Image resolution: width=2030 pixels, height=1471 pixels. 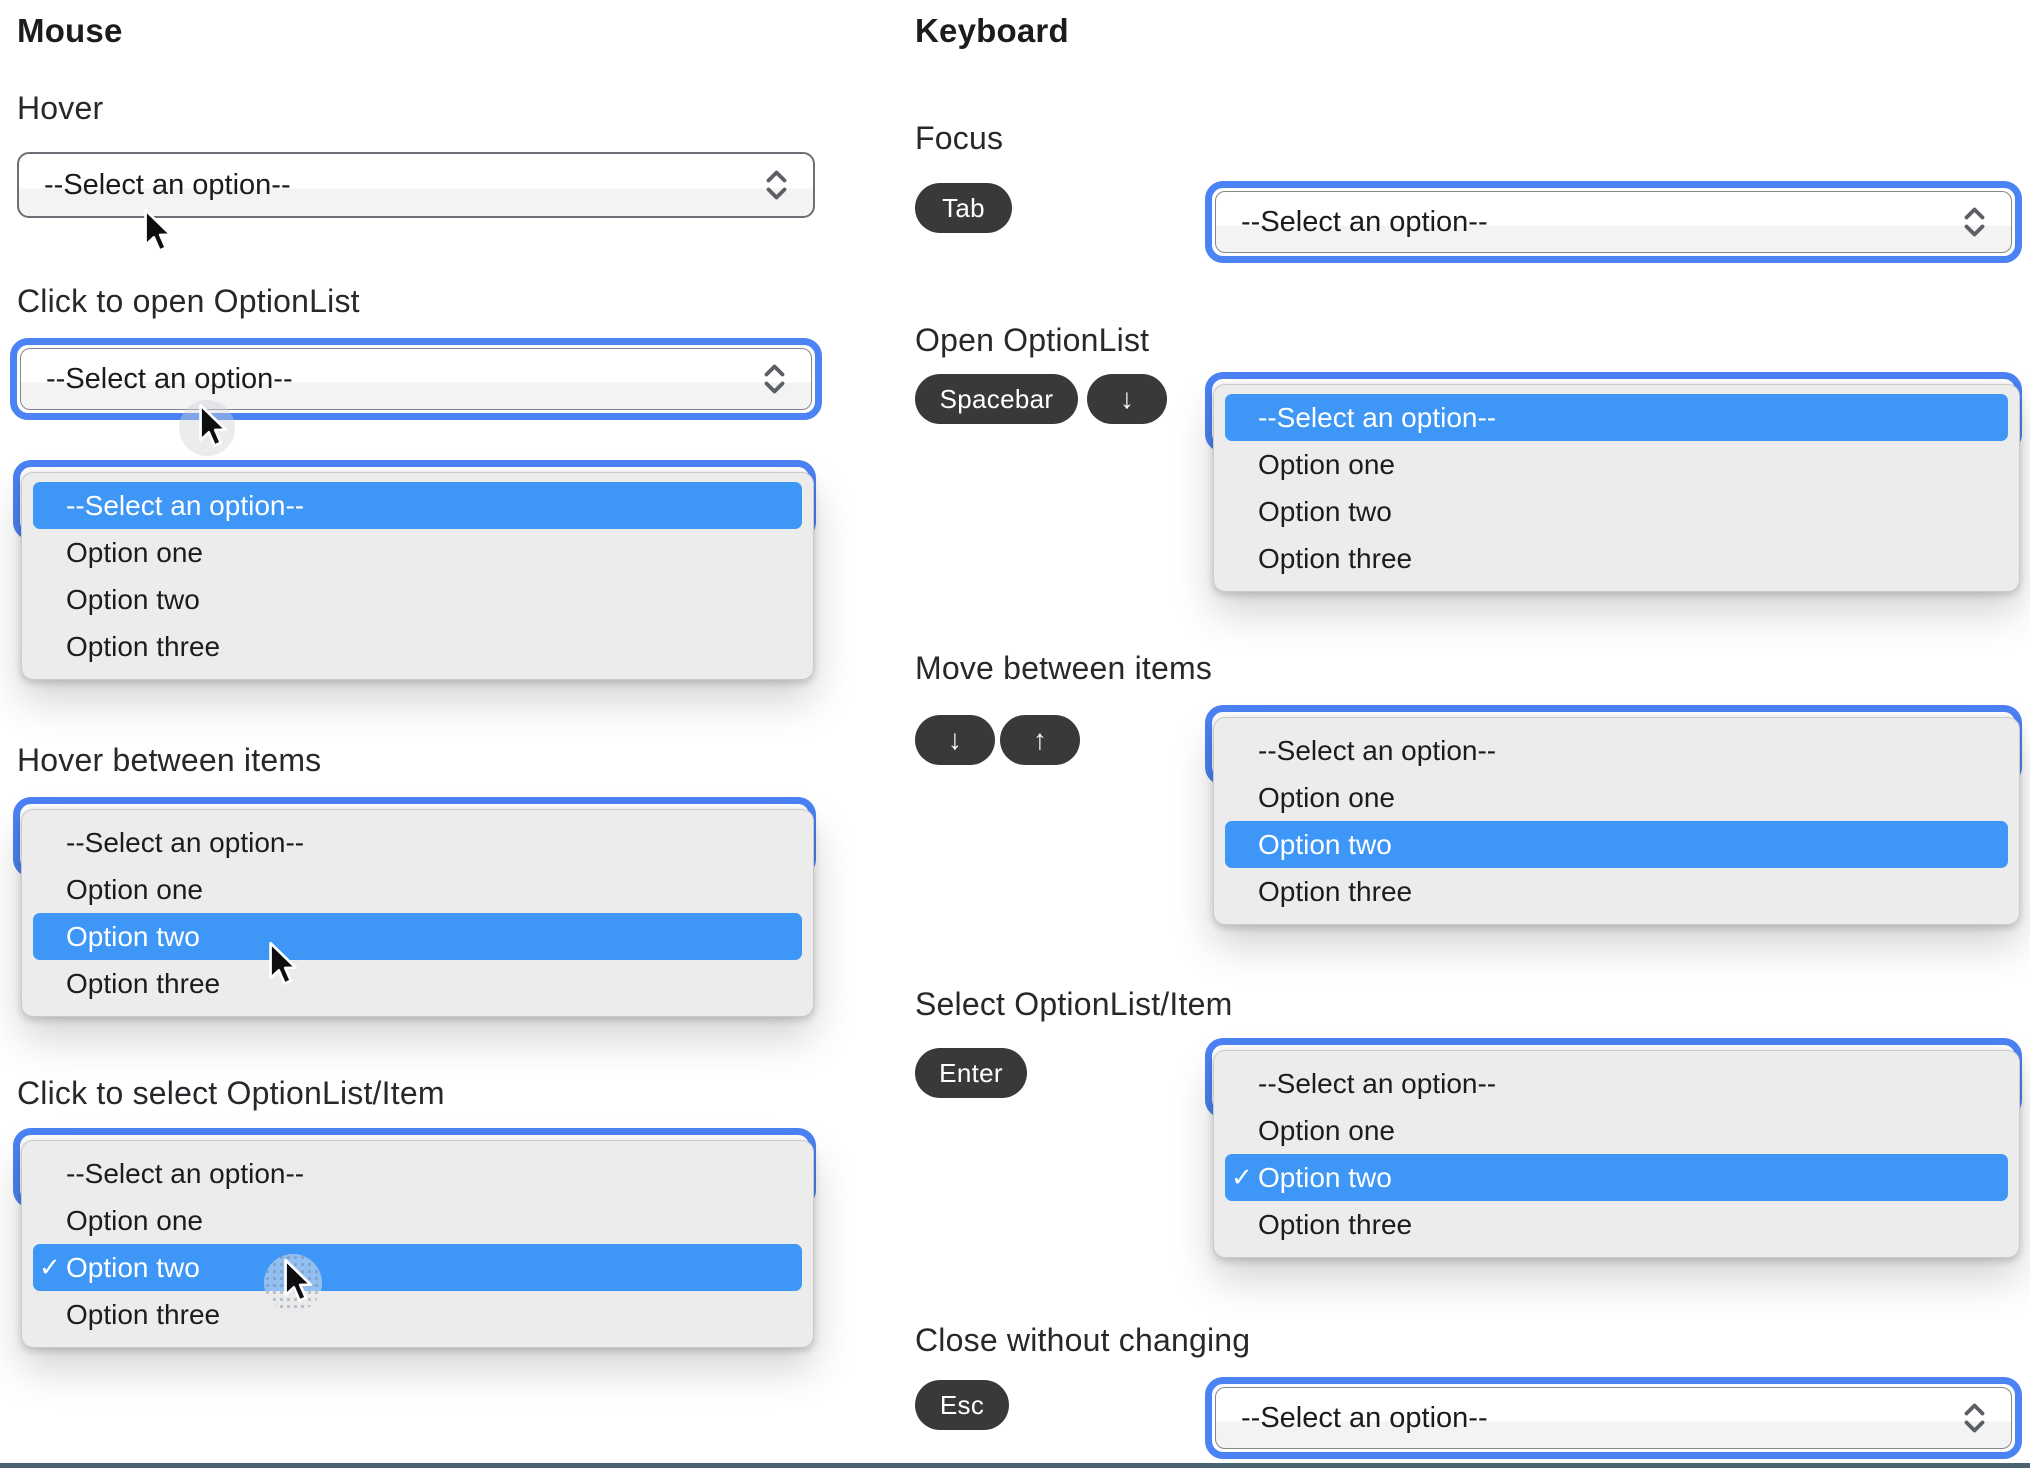 I want to click on click-halo, so click(x=207, y=428).